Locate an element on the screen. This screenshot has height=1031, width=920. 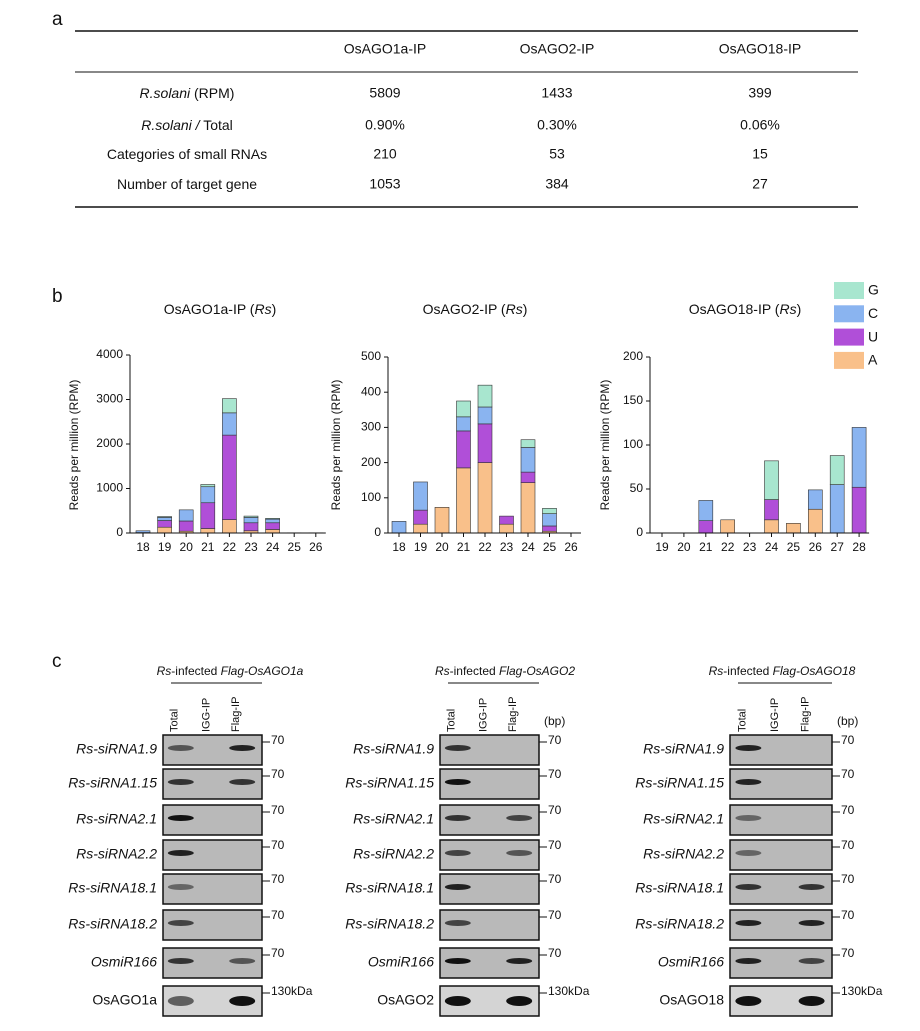
gel-title: Rs-infected Flag-OsAGO2 is located at coordinates (505, 671).